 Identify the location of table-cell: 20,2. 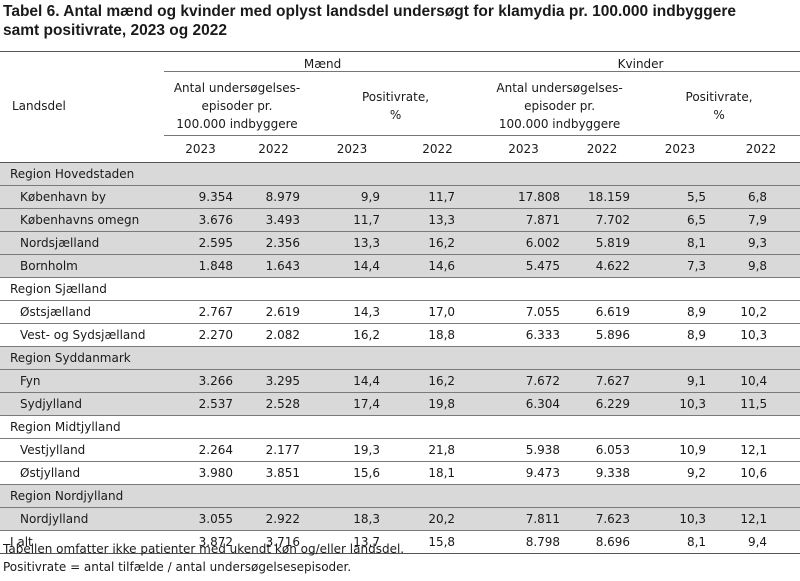
(438, 519).